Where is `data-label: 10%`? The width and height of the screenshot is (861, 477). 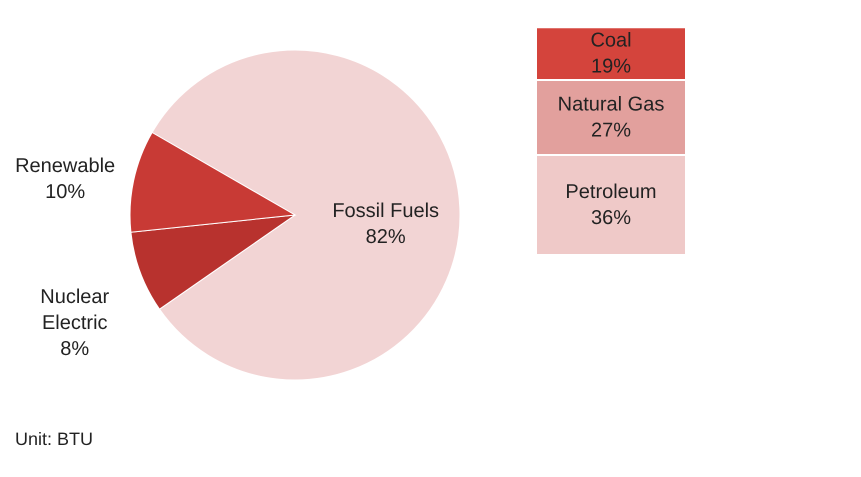 data-label: 10% is located at coordinates (65, 192).